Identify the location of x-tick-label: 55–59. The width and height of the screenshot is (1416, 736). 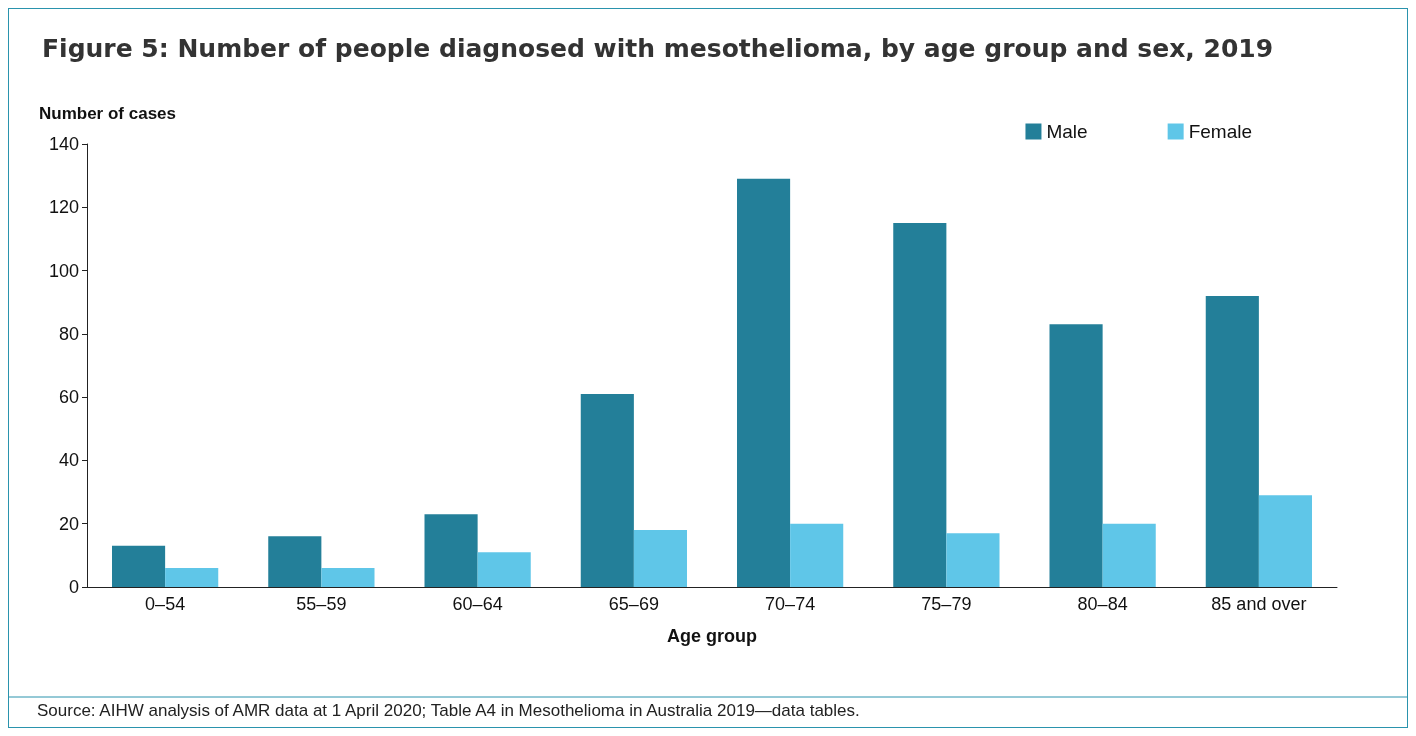
(321, 604).